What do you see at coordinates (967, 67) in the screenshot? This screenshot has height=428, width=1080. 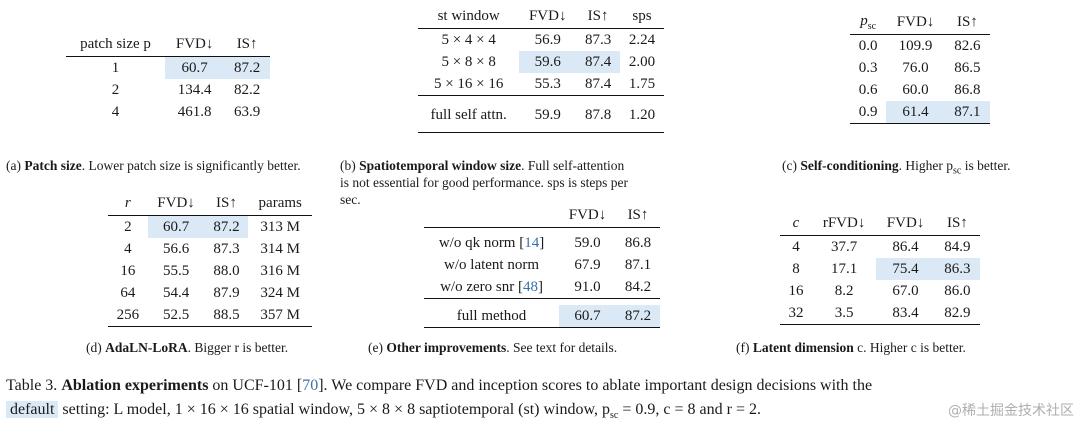 I see `table-cell: 86.5` at bounding box center [967, 67].